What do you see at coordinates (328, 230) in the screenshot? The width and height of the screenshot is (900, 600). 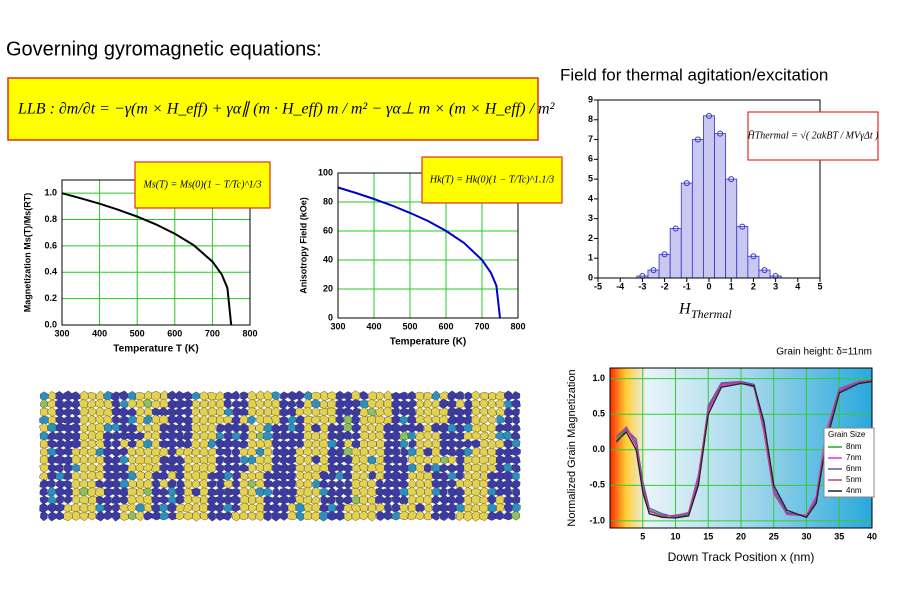 I see `y-tick-label: 60` at bounding box center [328, 230].